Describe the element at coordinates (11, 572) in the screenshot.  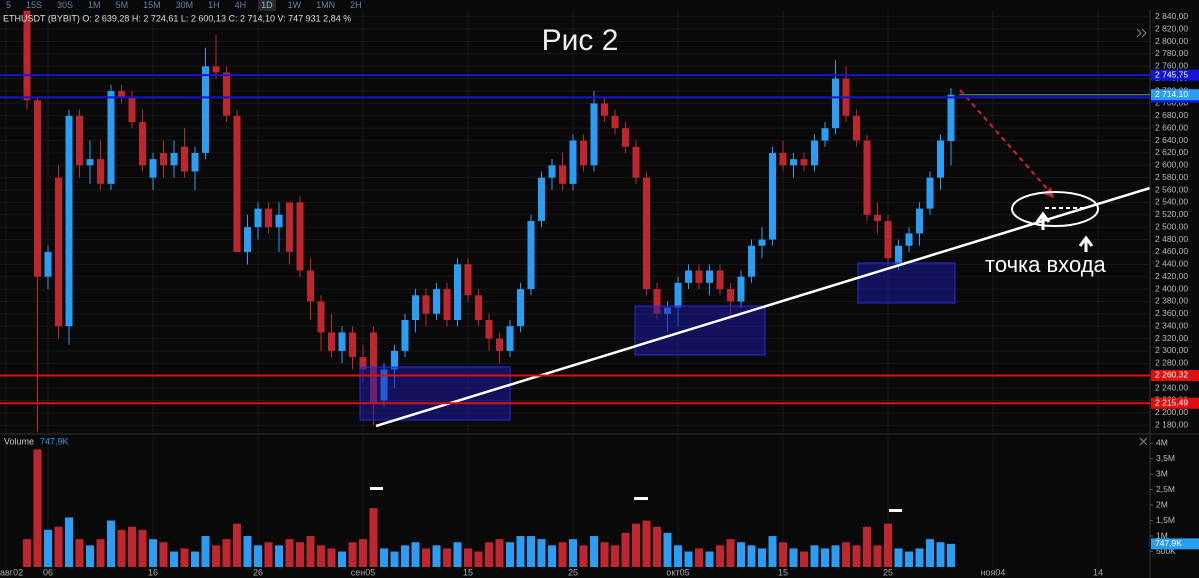
I see `x-tick-label: авг02` at that location.